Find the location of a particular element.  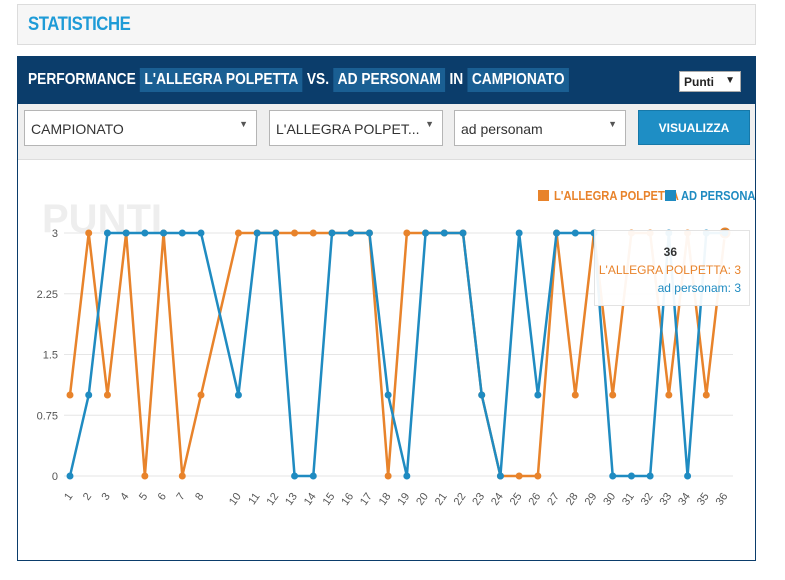

team-b-dropdown: ad personam ▼ is located at coordinates (540, 128).